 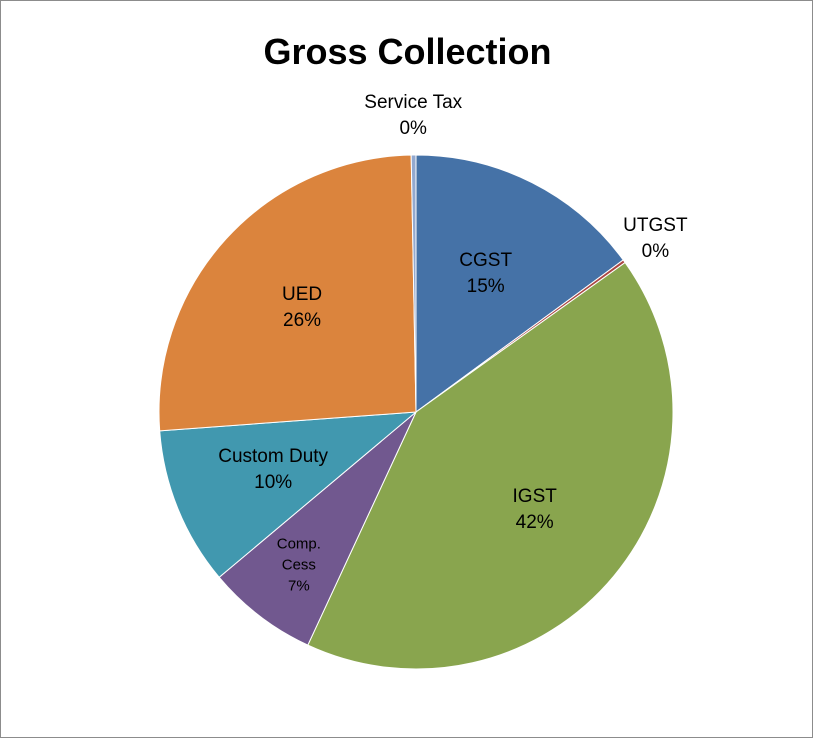 What do you see at coordinates (302, 295) in the screenshot?
I see `category-label: UED` at bounding box center [302, 295].